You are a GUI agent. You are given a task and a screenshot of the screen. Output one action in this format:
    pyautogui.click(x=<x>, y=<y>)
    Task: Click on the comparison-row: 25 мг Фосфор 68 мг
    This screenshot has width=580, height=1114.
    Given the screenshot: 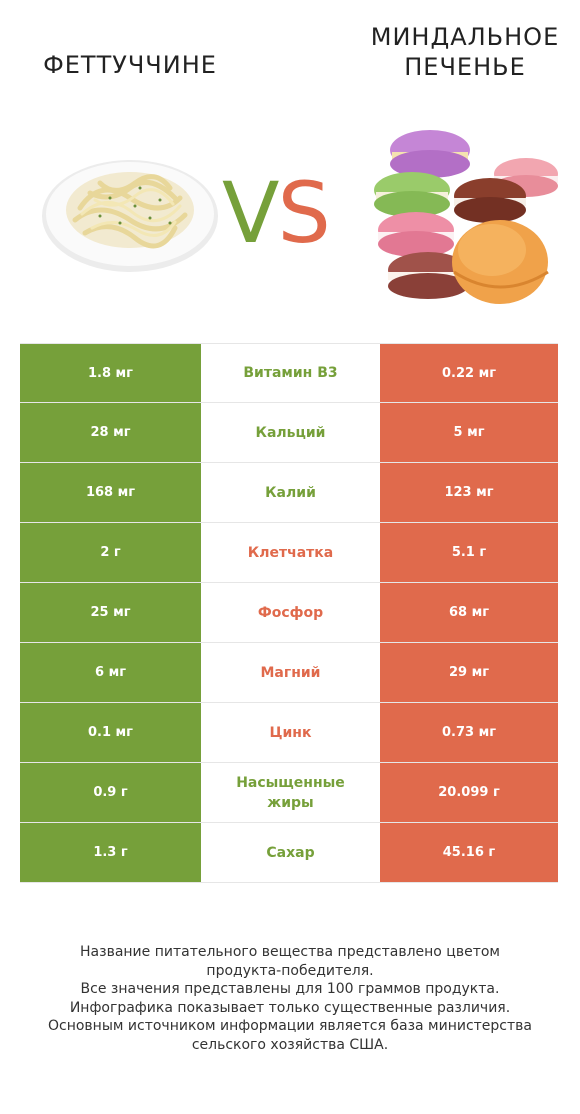 What is the action you would take?
    pyautogui.click(x=289, y=613)
    